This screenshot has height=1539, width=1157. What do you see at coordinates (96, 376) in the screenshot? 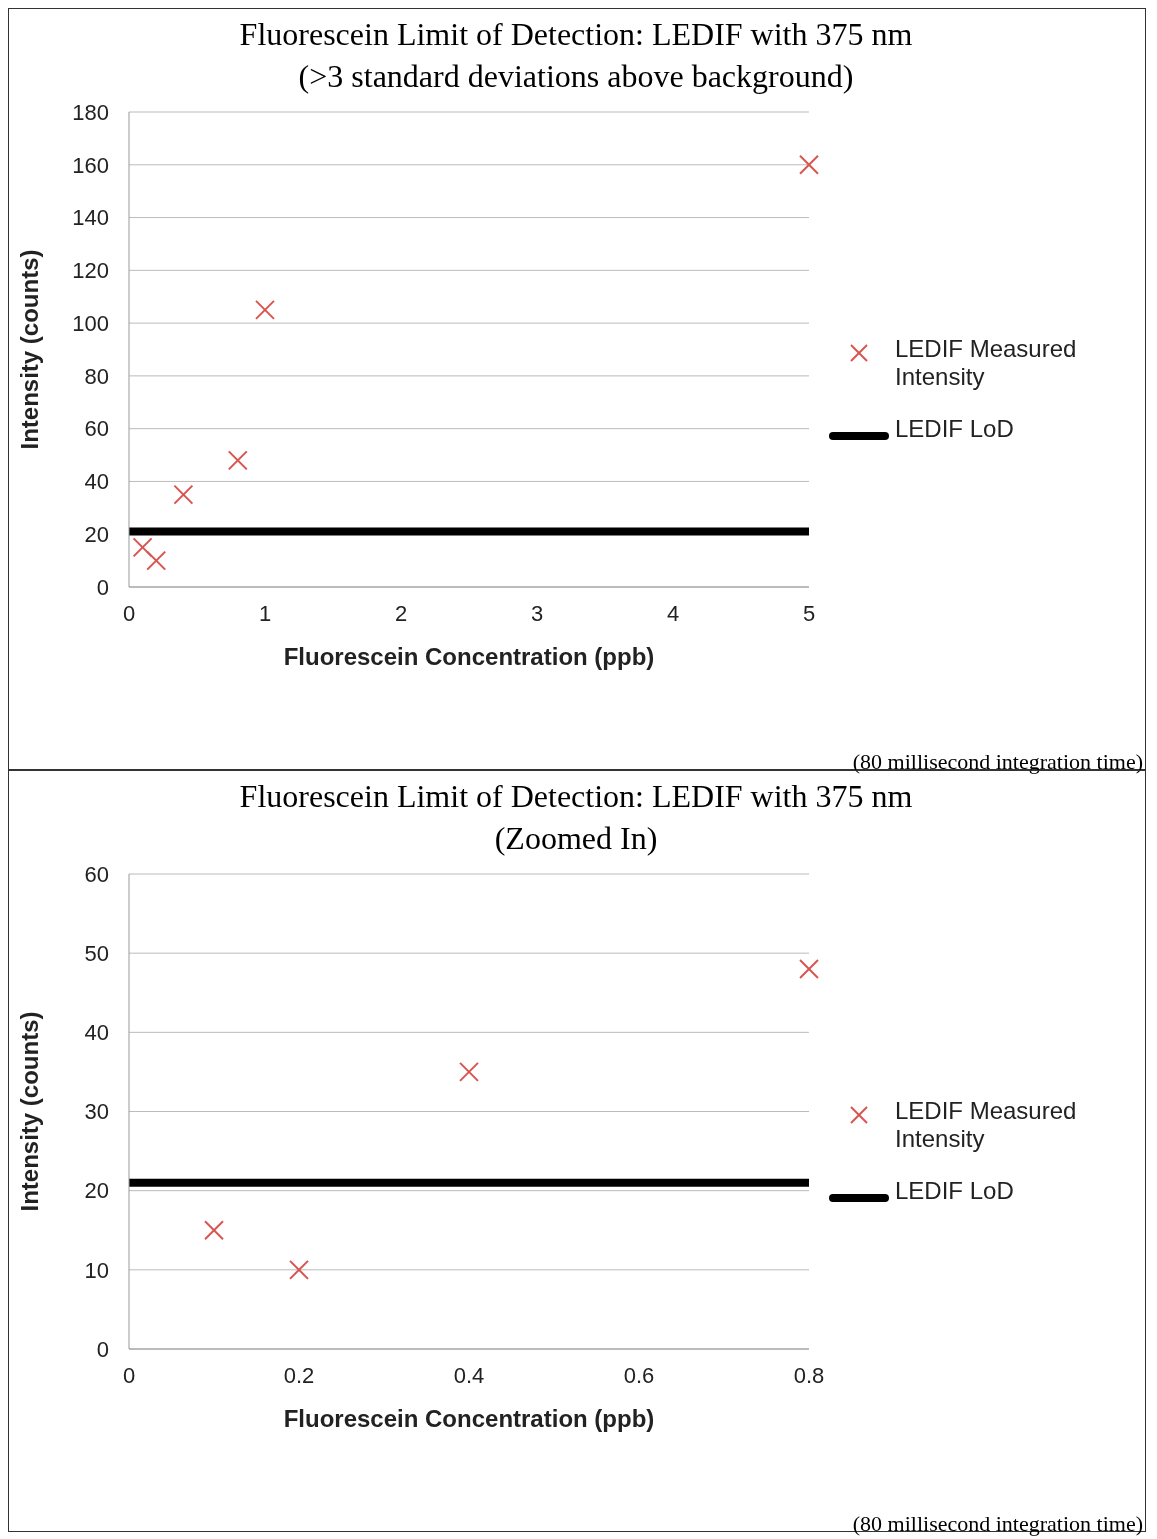
I see `y-tick-label: 80` at bounding box center [96, 376].